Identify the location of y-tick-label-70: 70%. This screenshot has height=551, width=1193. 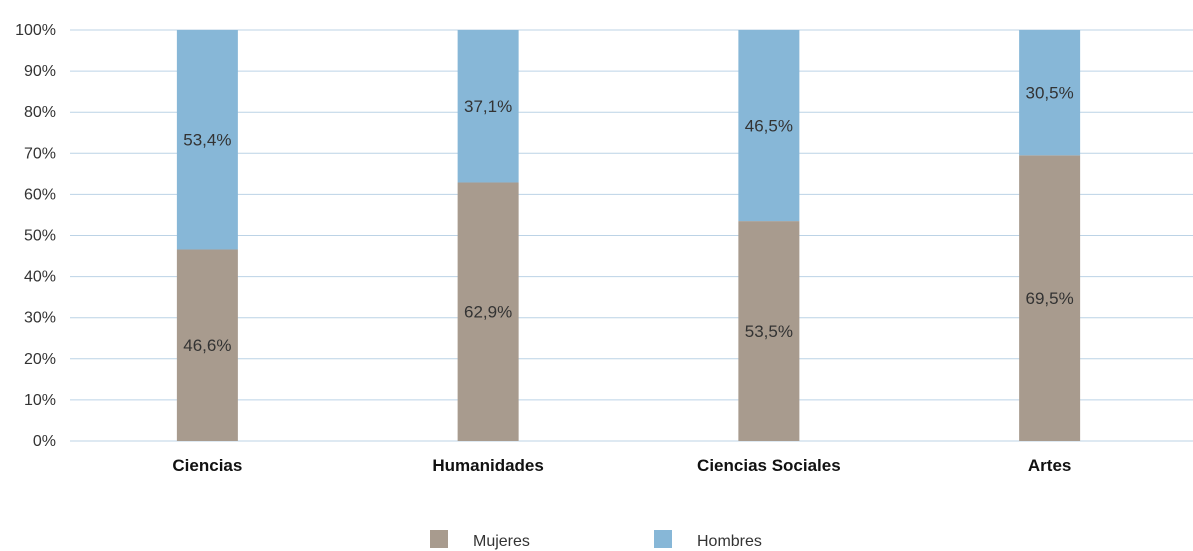
(40, 153).